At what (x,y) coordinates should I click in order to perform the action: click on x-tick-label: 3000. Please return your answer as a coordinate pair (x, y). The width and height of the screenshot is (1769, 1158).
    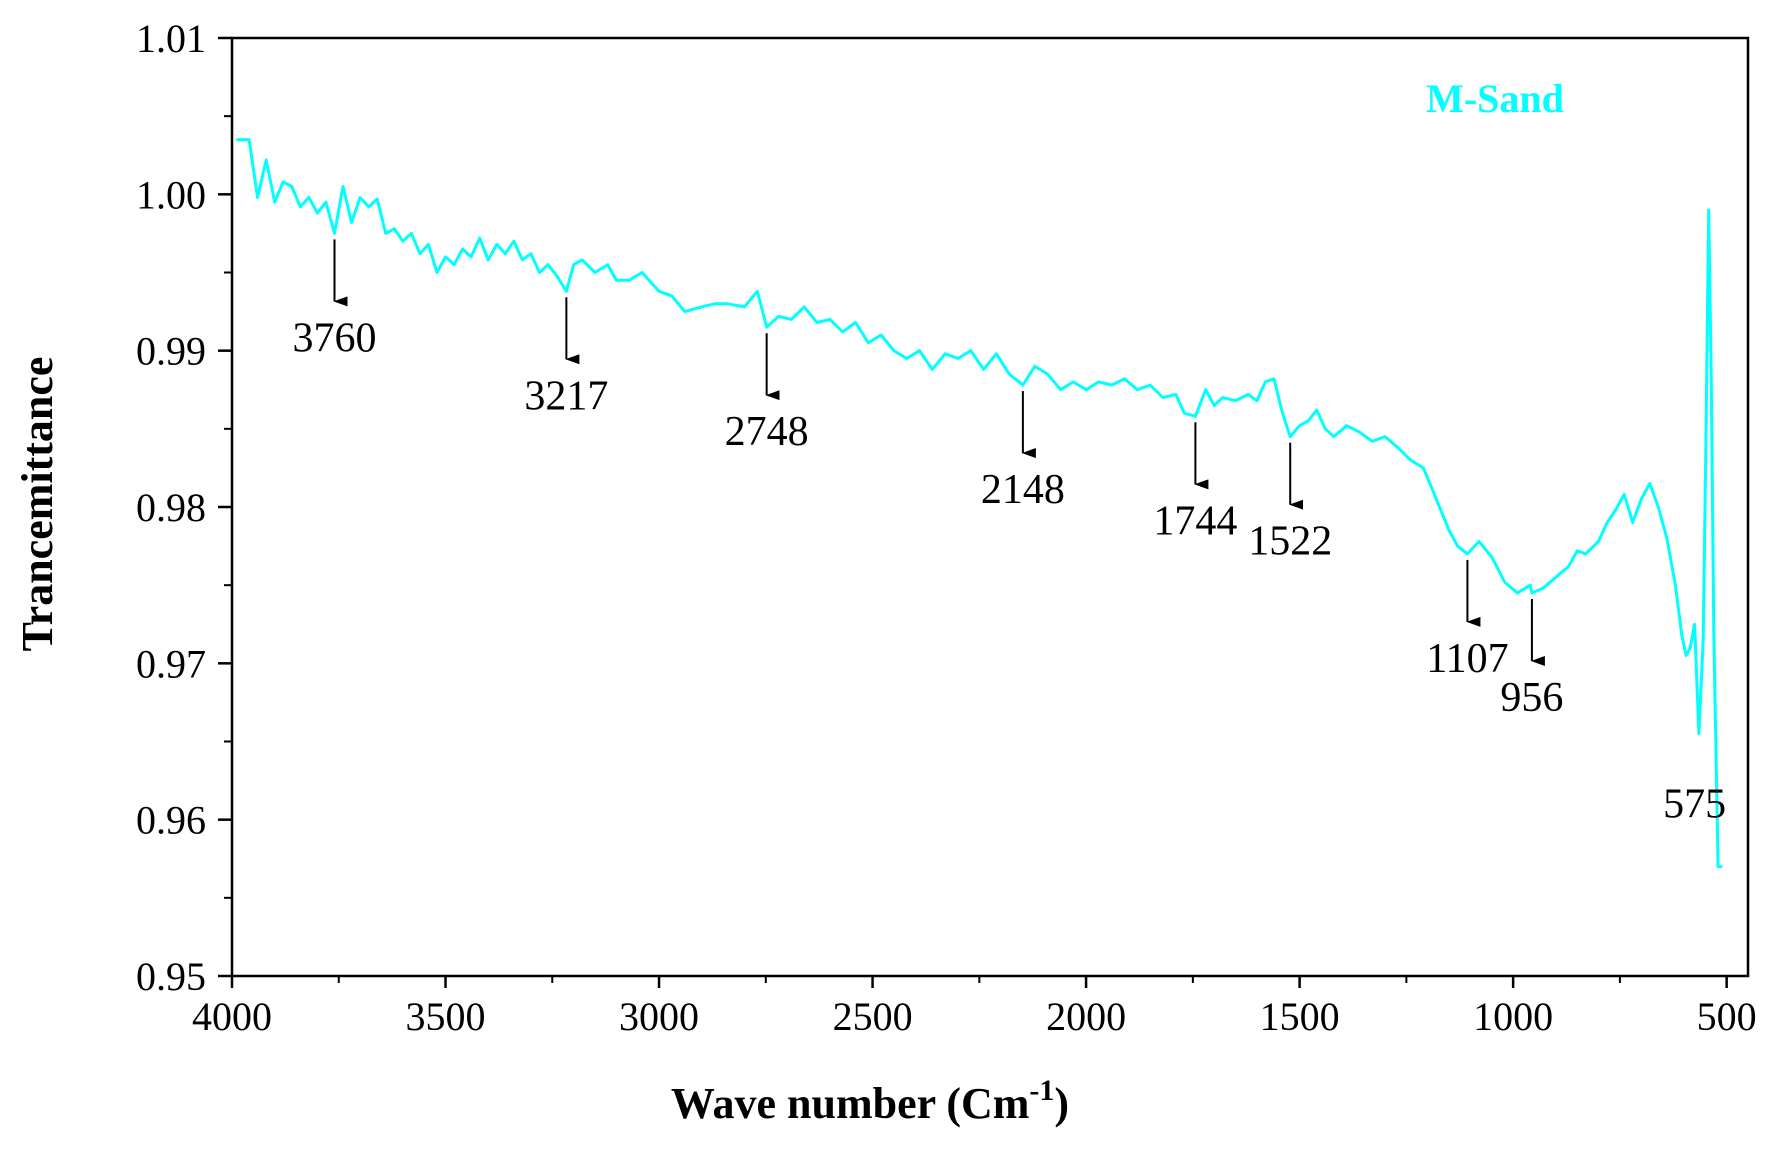
    Looking at the image, I should click on (659, 1016).